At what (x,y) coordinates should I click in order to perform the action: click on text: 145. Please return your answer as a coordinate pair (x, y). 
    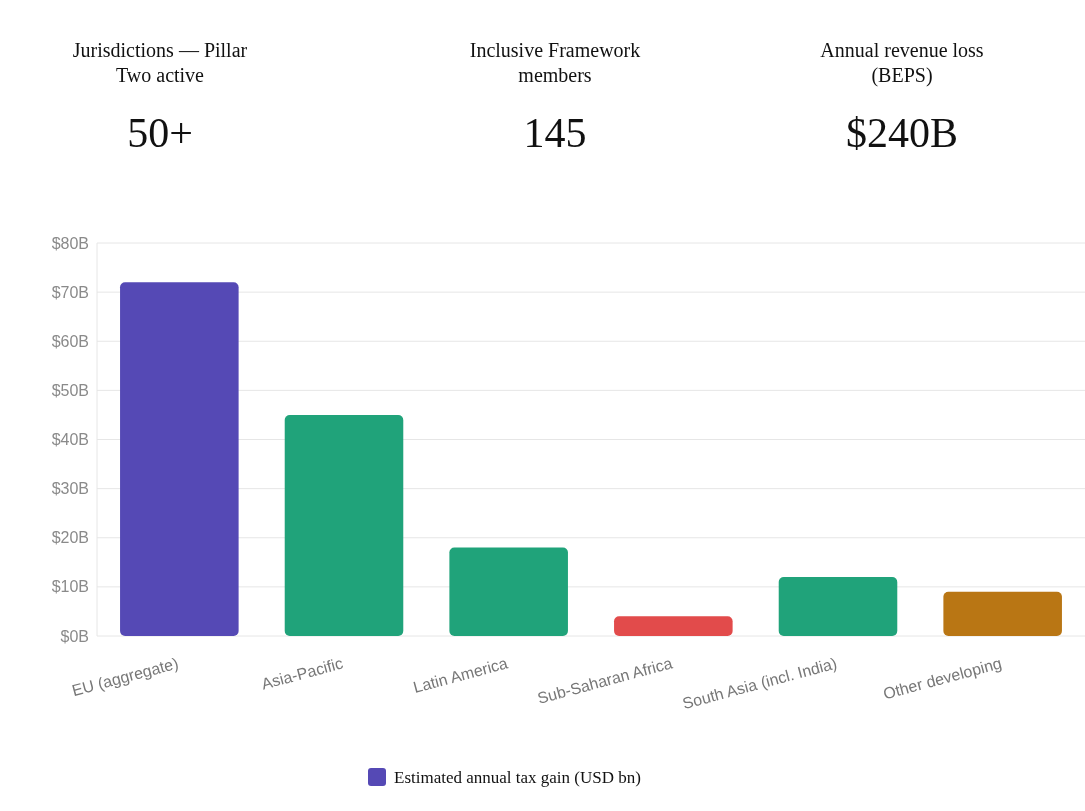
    Looking at the image, I should click on (555, 133).